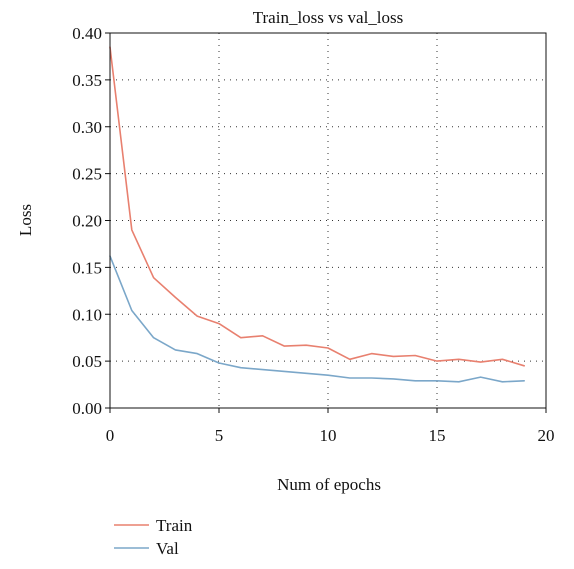 Image resolution: width=574 pixels, height=569 pixels. What do you see at coordinates (87, 361) in the screenshot?
I see `y-tick-label: 0.05` at bounding box center [87, 361].